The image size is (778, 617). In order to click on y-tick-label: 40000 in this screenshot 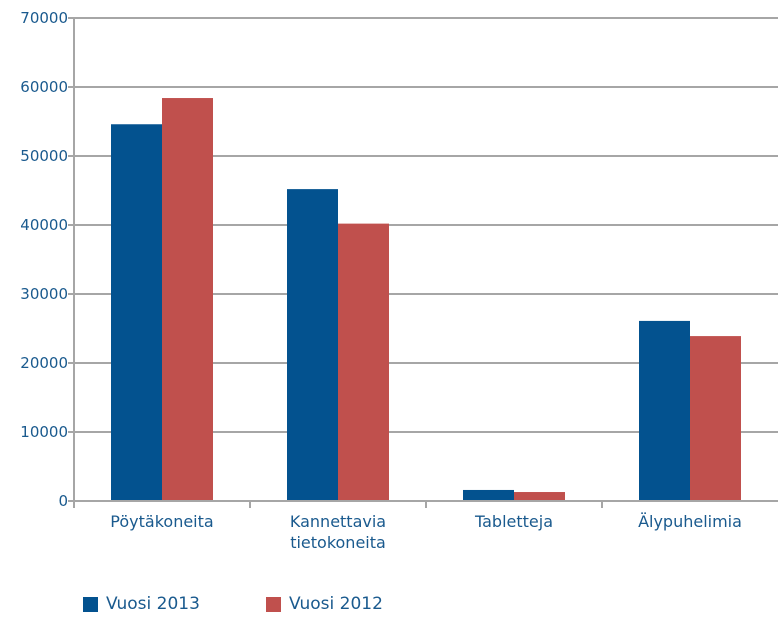, I will do `click(44, 225)`.